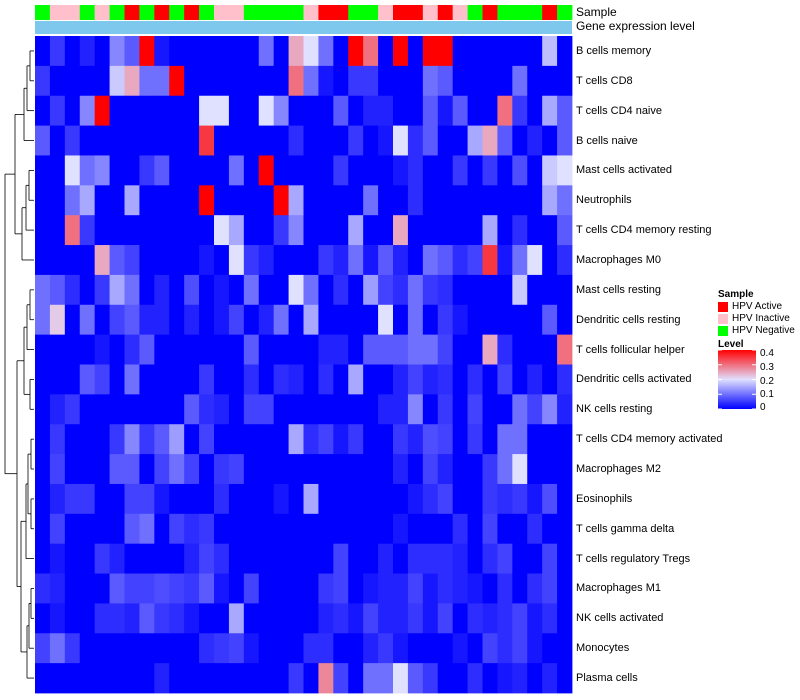 The height and width of the screenshot is (700, 800). I want to click on row-label: Macrophages M0, so click(618, 259).